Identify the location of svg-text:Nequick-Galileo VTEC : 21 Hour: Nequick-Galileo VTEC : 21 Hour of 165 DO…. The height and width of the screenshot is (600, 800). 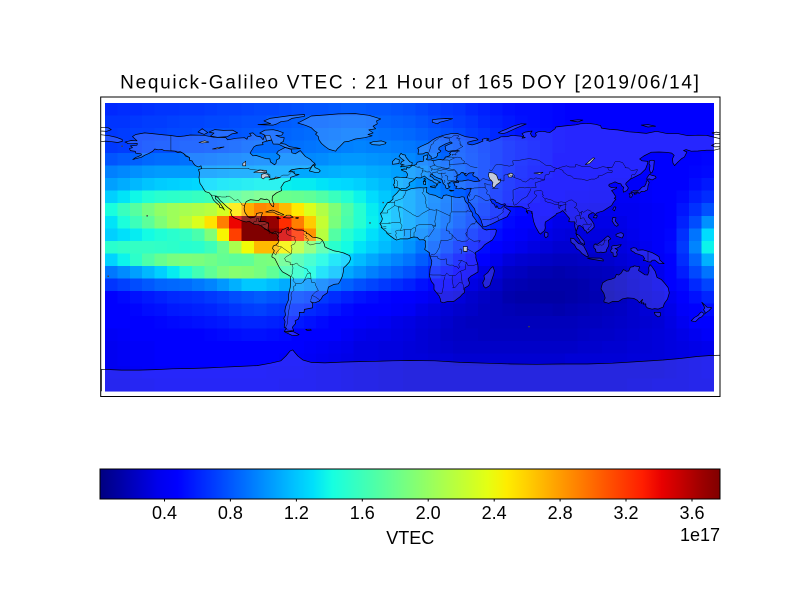
(410, 83).